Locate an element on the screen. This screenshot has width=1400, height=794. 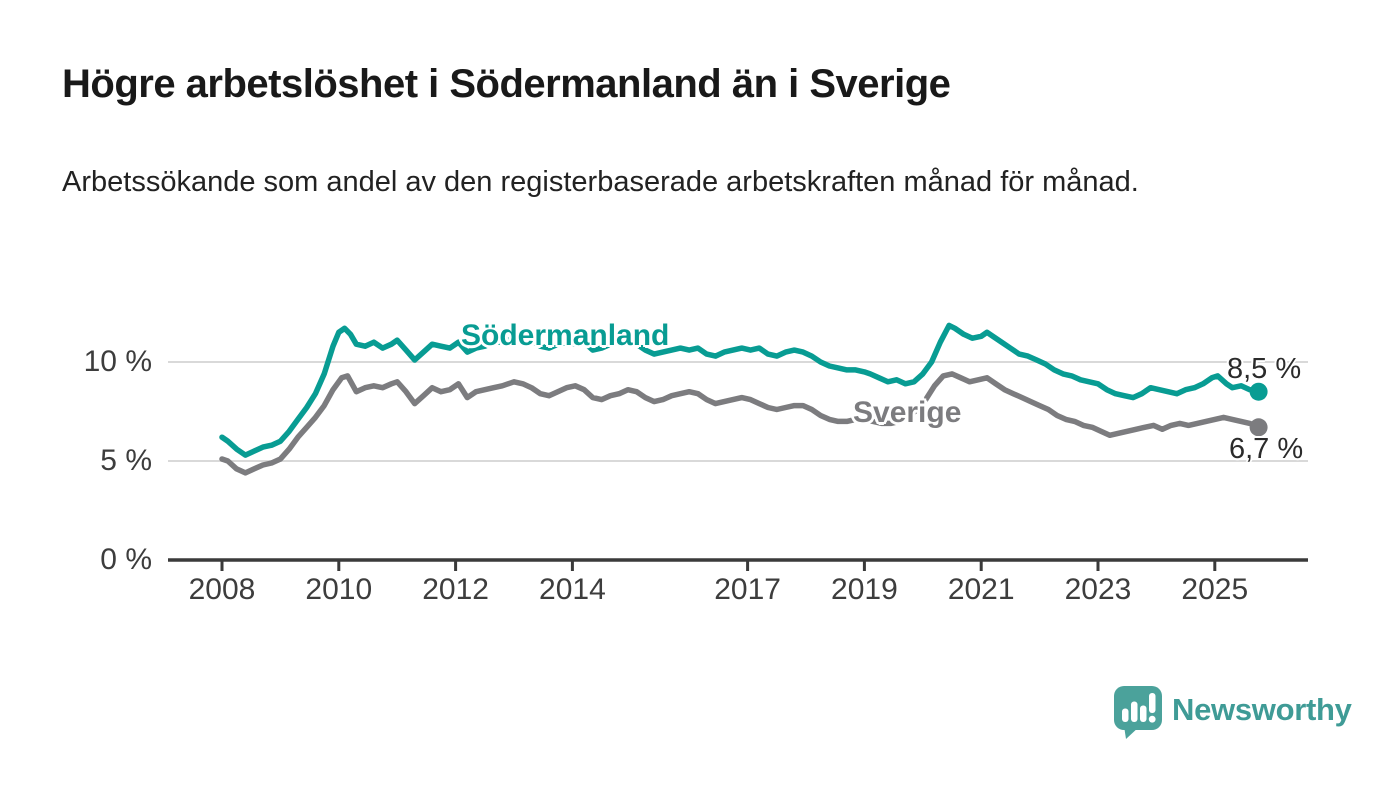
x-tick-label: 2008 is located at coordinates (222, 589).